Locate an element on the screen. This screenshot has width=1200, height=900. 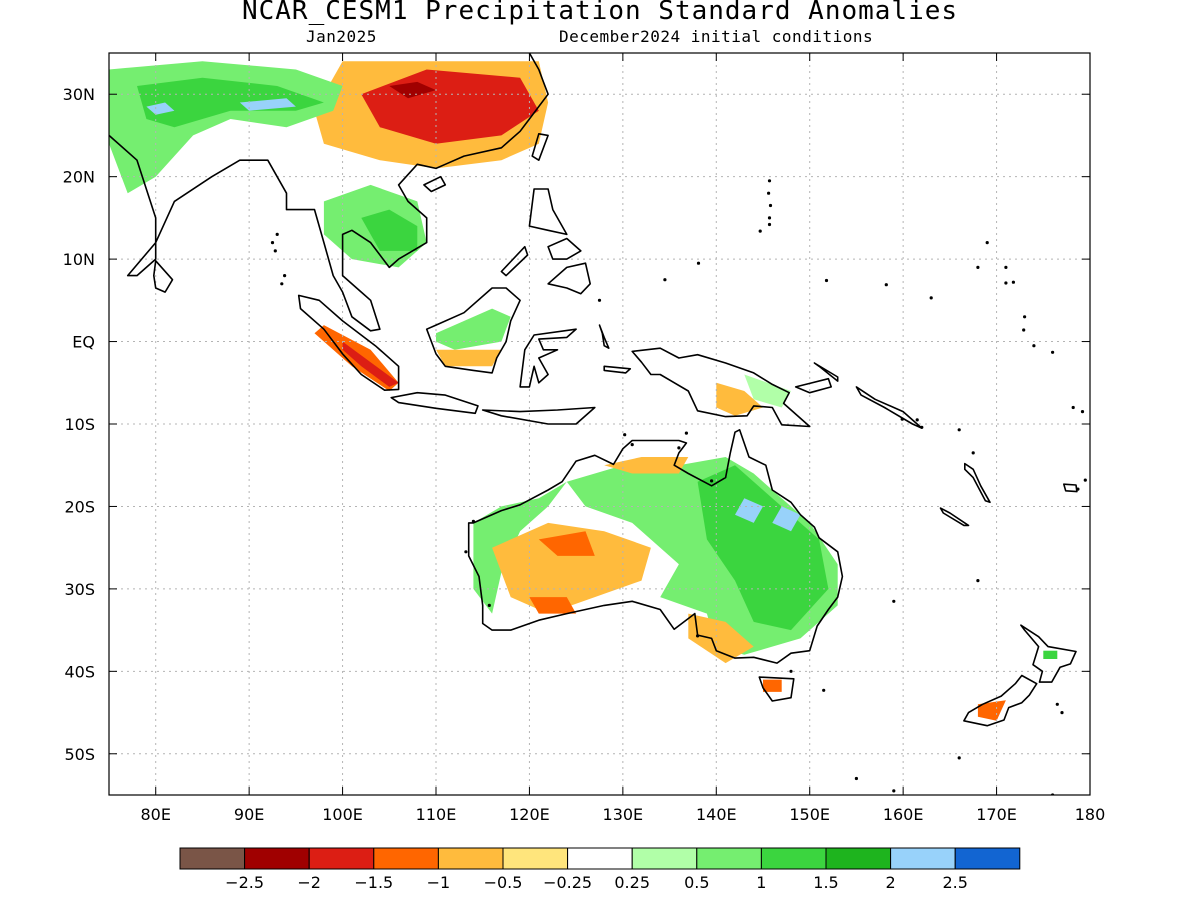
coastline-nz-south is located at coordinates (1000, 700).